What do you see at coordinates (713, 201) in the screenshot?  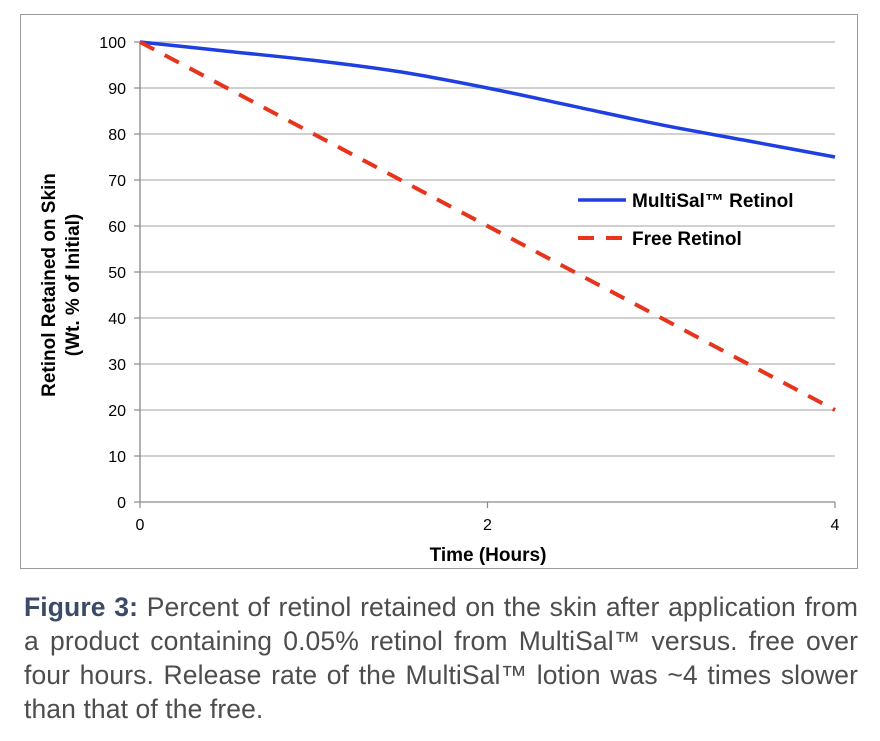 I see `legend-label: MultiSal™ Retinol` at bounding box center [713, 201].